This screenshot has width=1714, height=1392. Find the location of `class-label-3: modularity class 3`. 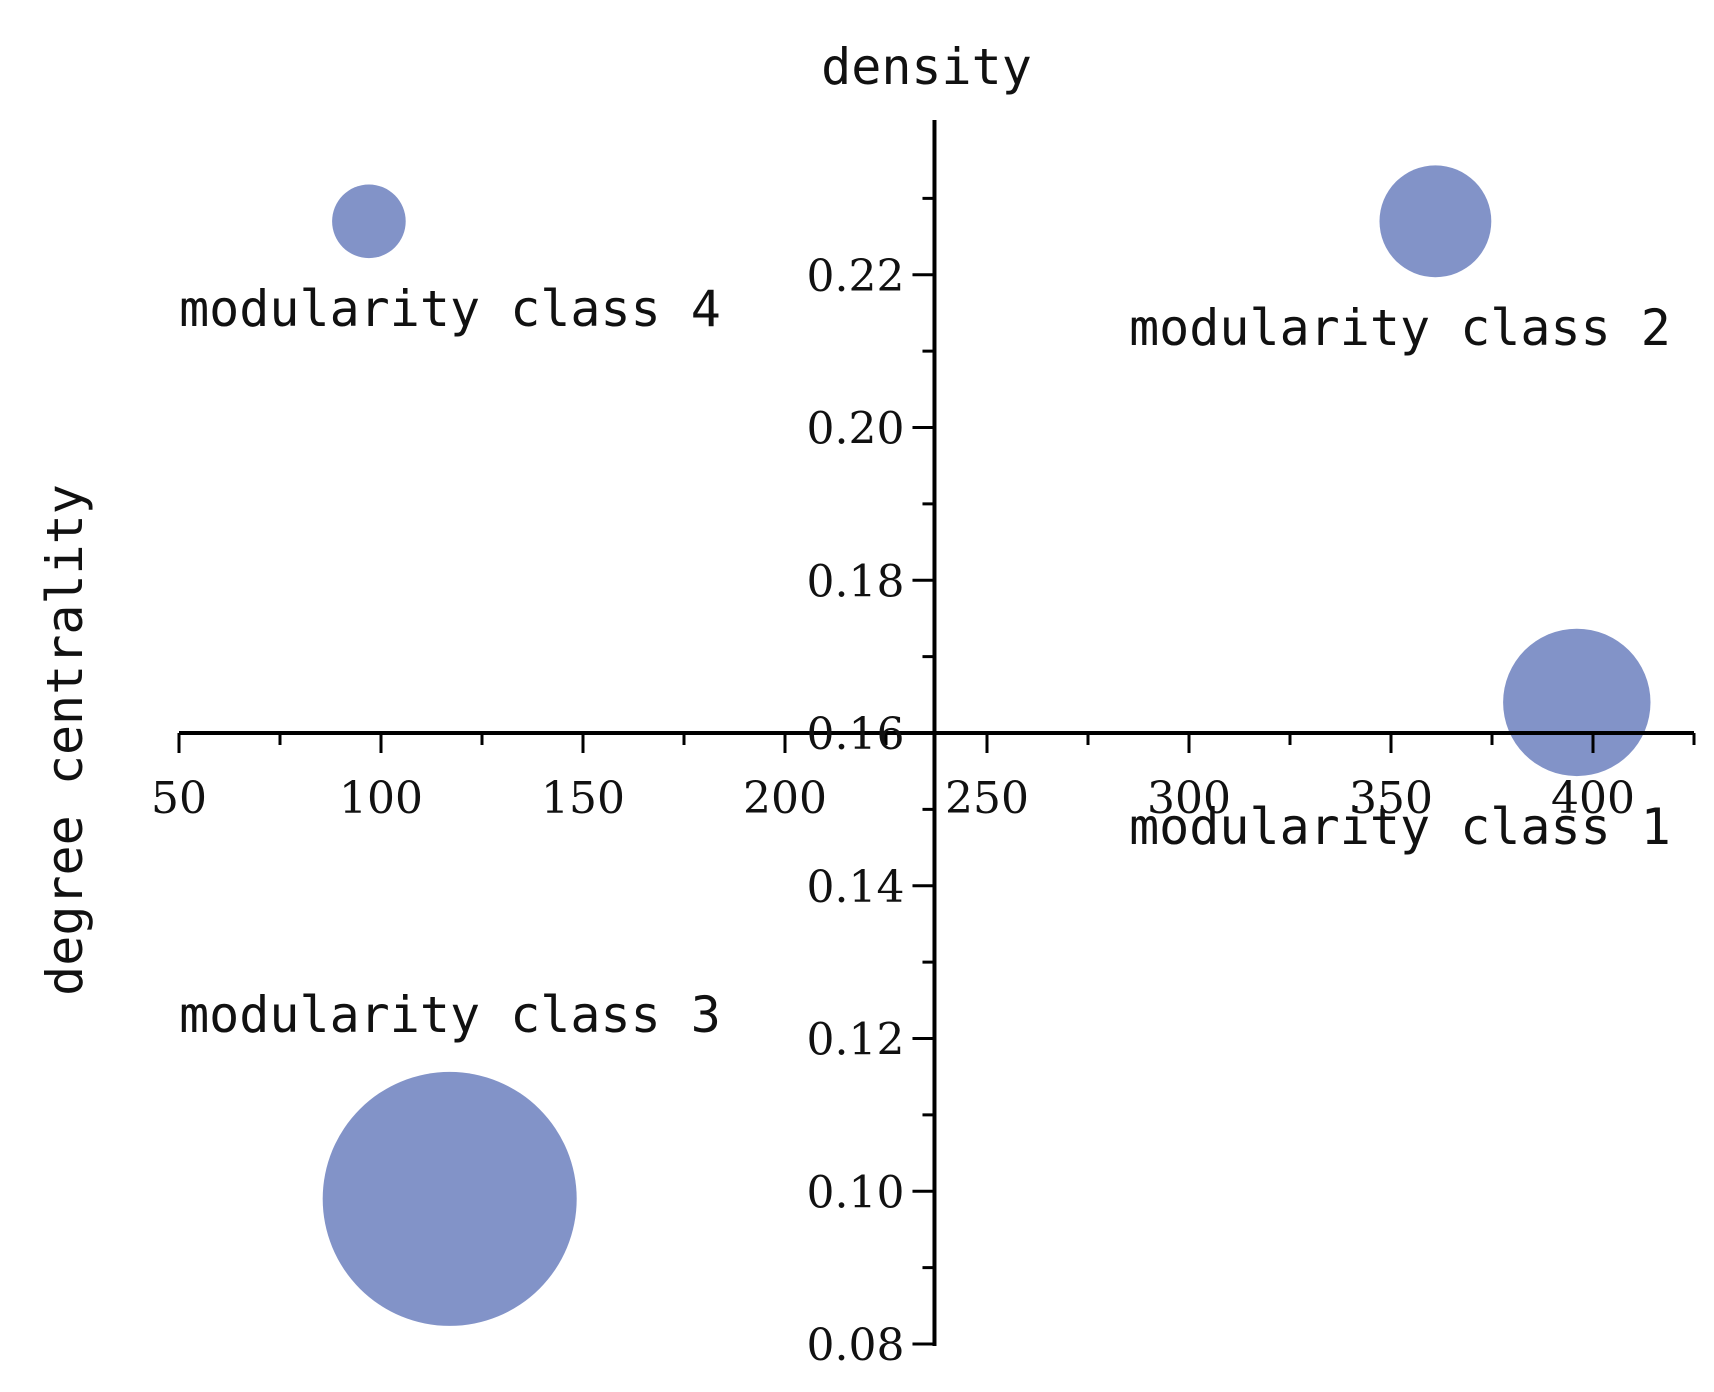

class-label-3: modularity class 3 is located at coordinates (450, 1015).